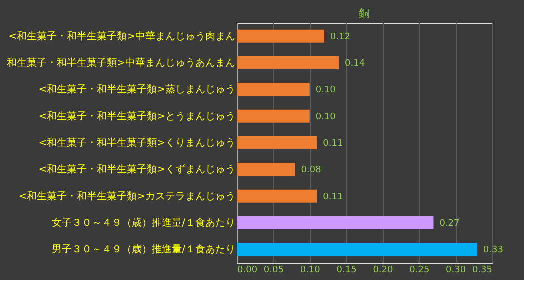 This screenshot has height=302, width=548. I want to click on x-tick-label: 0.15, so click(346, 271).